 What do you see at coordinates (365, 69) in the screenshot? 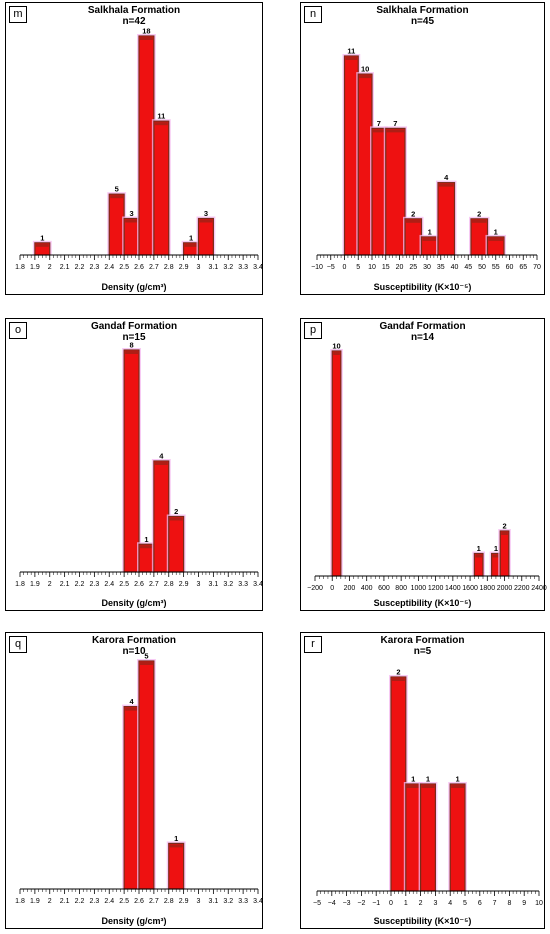
I see `bar-count-label: 10` at bounding box center [365, 69].